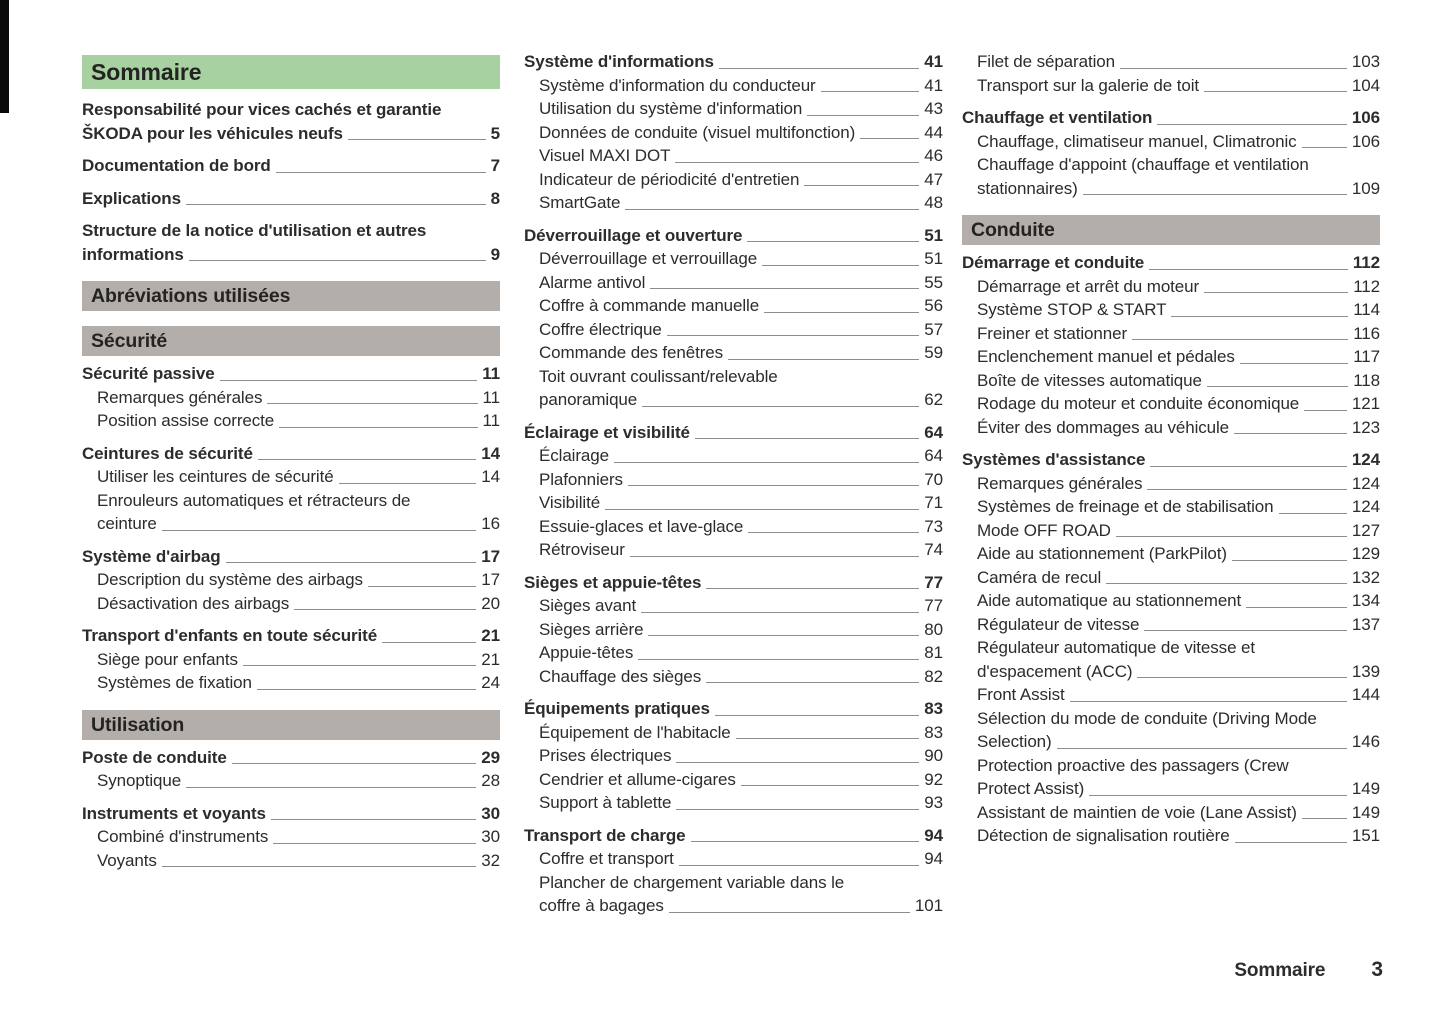 The height and width of the screenshot is (1026, 1445). What do you see at coordinates (633, 235) in the screenshot?
I see `toc-entry-text: Déverrouillage et ouverture` at bounding box center [633, 235].